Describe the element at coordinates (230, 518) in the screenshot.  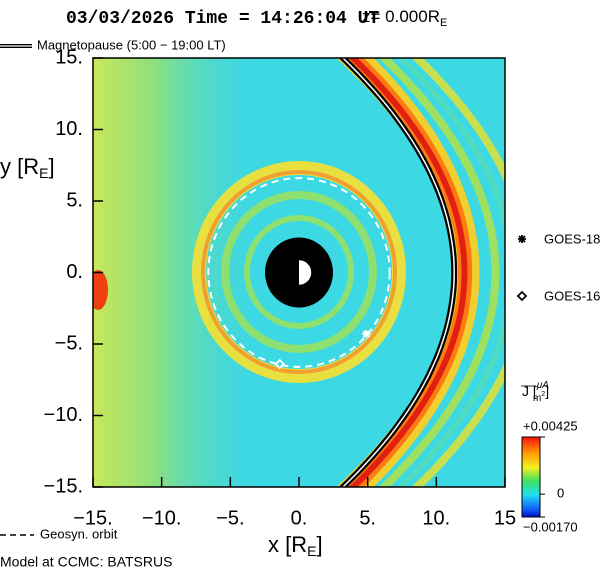
I see `x-tick-label: −5.` at that location.